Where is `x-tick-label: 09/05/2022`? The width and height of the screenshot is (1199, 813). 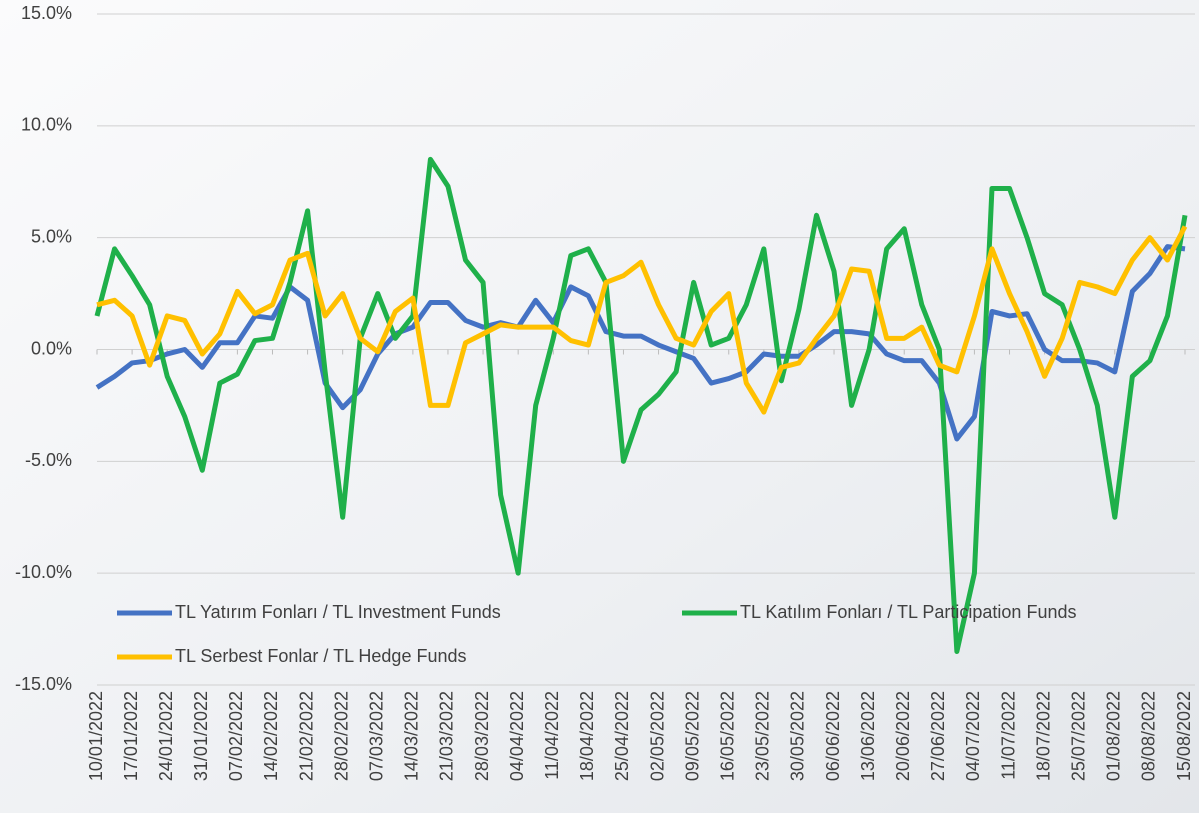
x-tick-label: 09/05/2022 is located at coordinates (692, 736).